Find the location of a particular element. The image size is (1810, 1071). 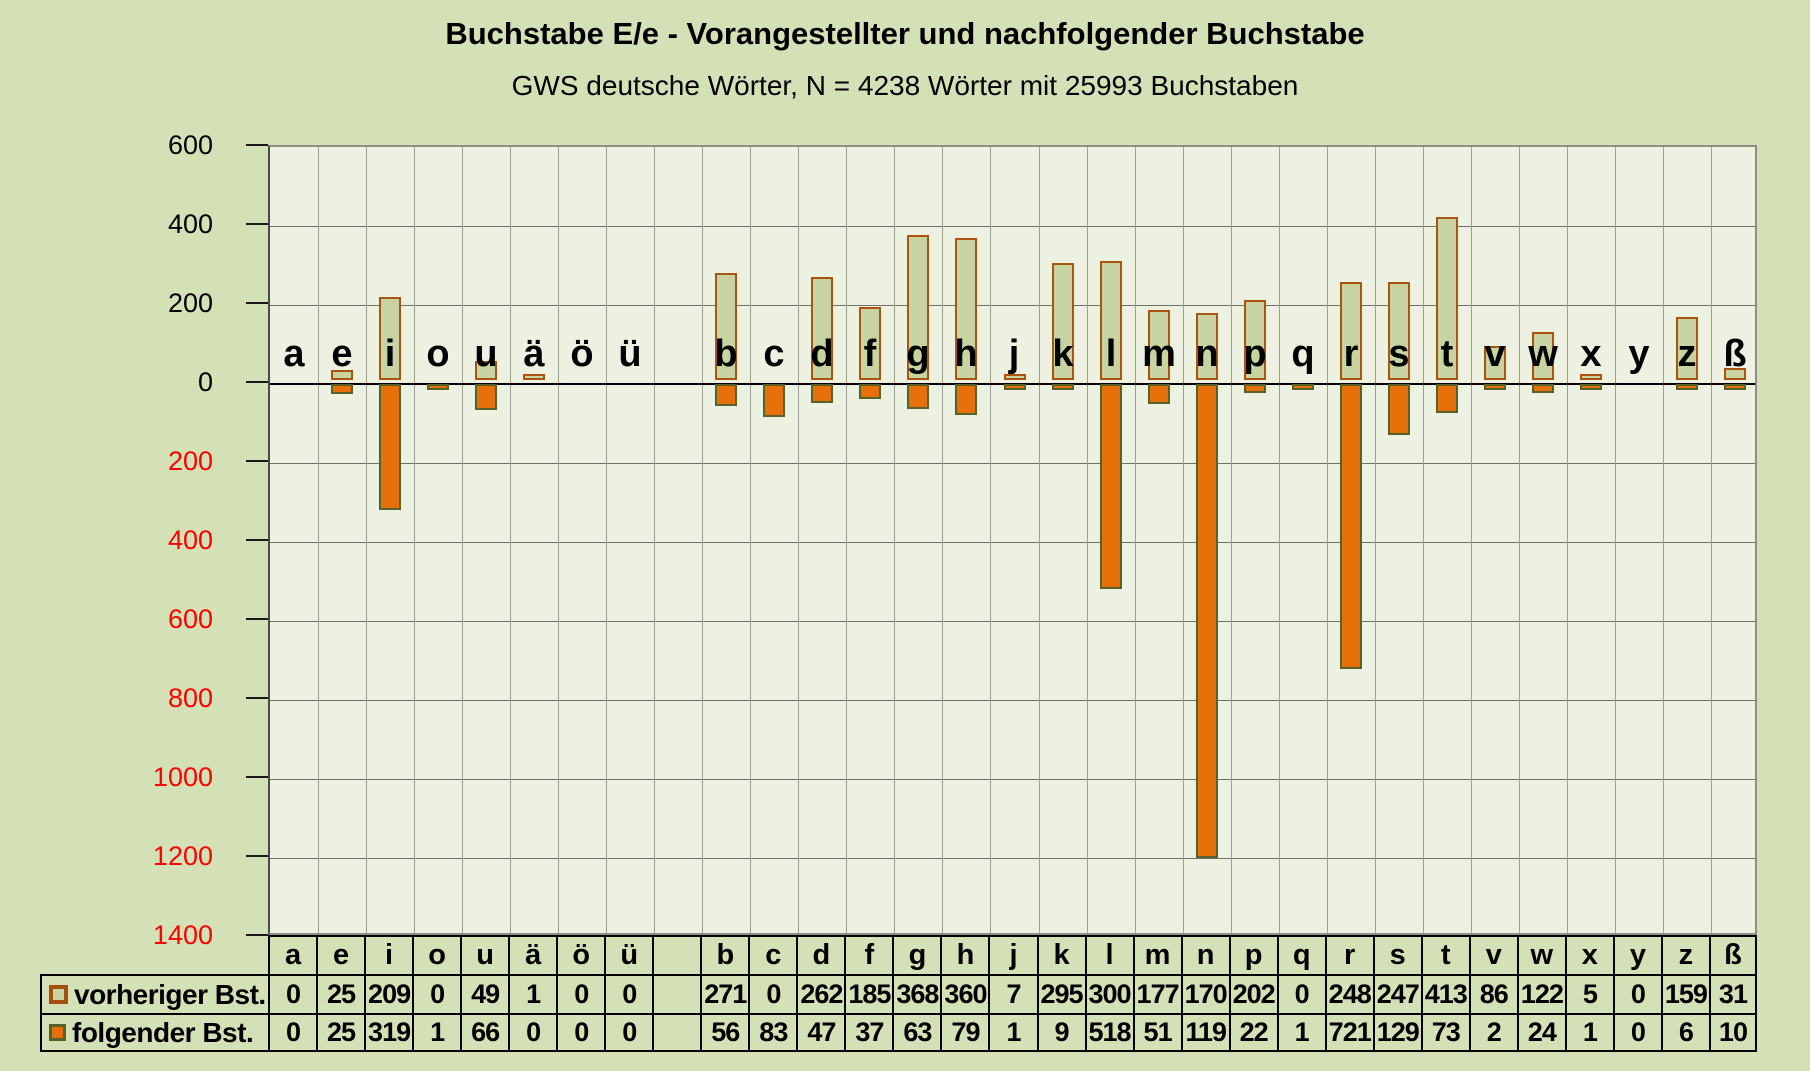

category-letter-ü: ü is located at coordinates (630, 354).